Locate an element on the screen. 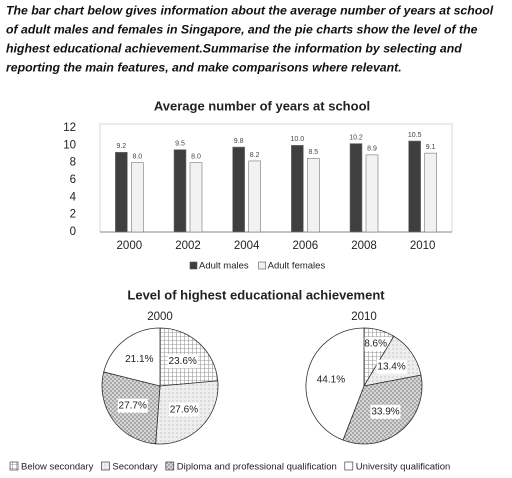 The height and width of the screenshot is (478, 512). value-label: 9.5 is located at coordinates (180, 144).